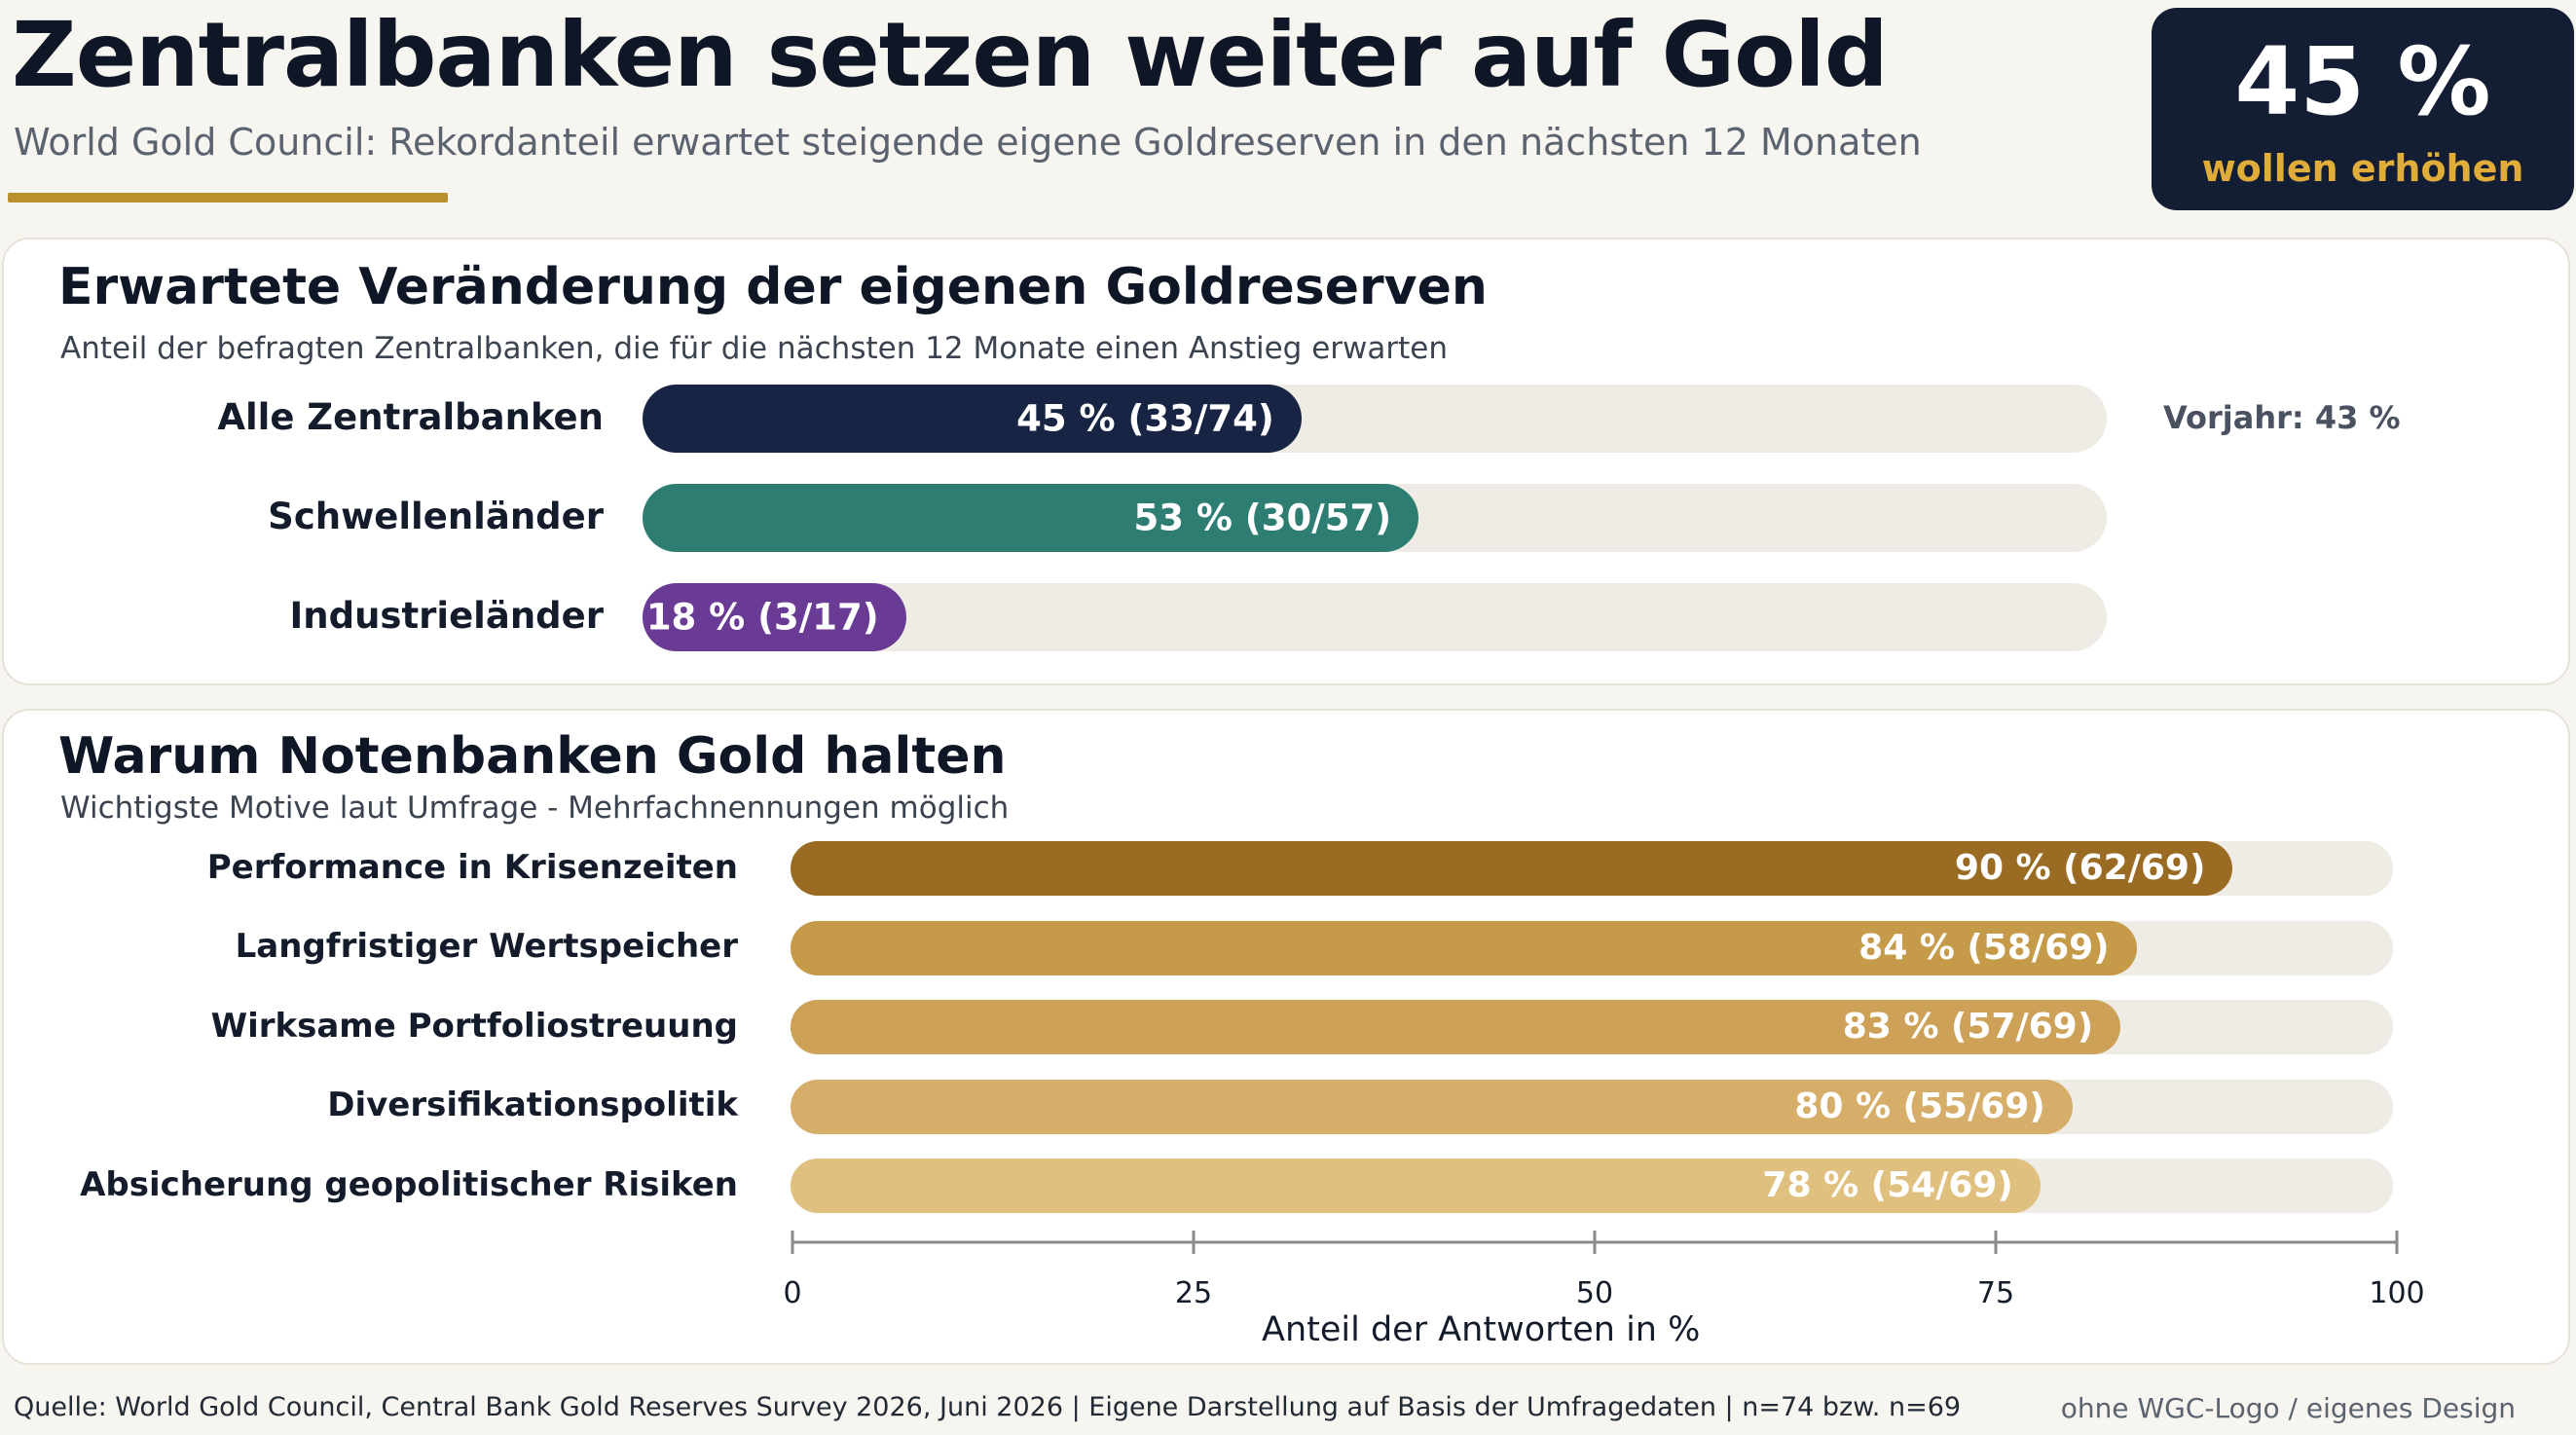  What do you see at coordinates (409, 1184) in the screenshot?
I see `bar-label-absicherung-geopolitischer-risiken: Absicherung geopolitischer Risiken` at bounding box center [409, 1184].